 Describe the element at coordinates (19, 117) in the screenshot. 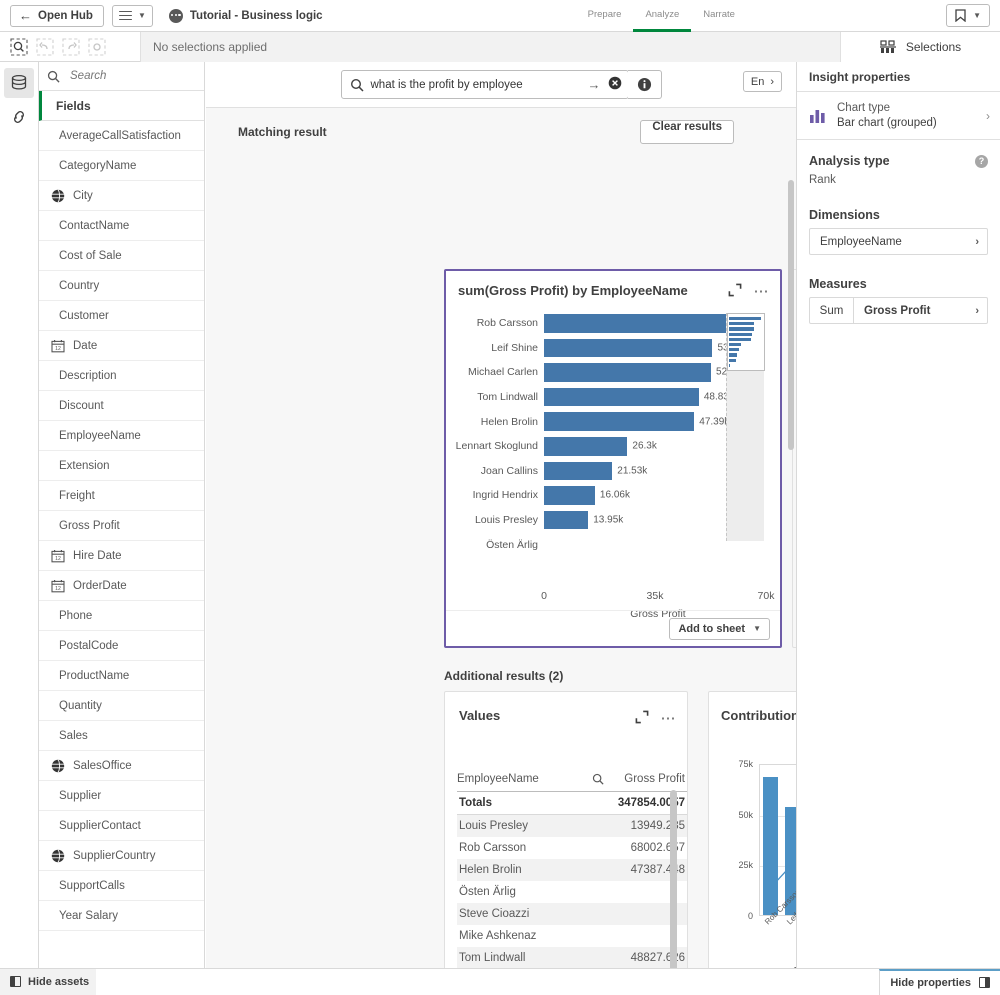

I see `rail-associations-button` at that location.